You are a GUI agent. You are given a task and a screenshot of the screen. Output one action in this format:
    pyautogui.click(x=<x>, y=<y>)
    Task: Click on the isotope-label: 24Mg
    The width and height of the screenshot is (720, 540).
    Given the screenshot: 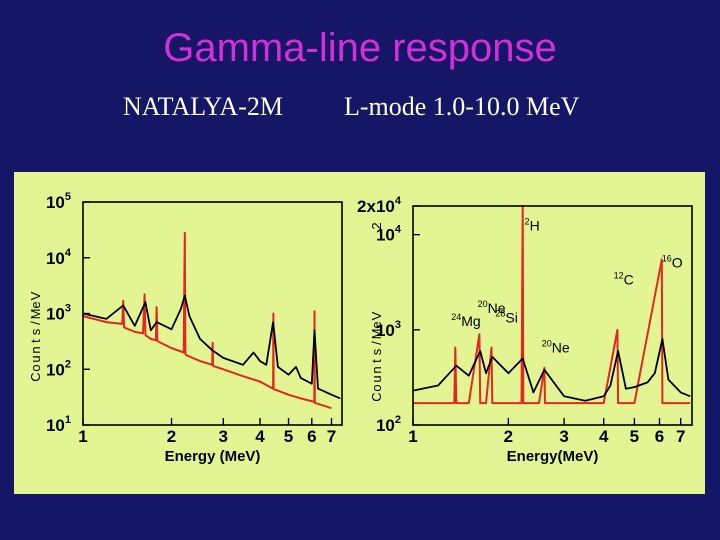 What is the action you would take?
    pyautogui.click(x=465, y=320)
    